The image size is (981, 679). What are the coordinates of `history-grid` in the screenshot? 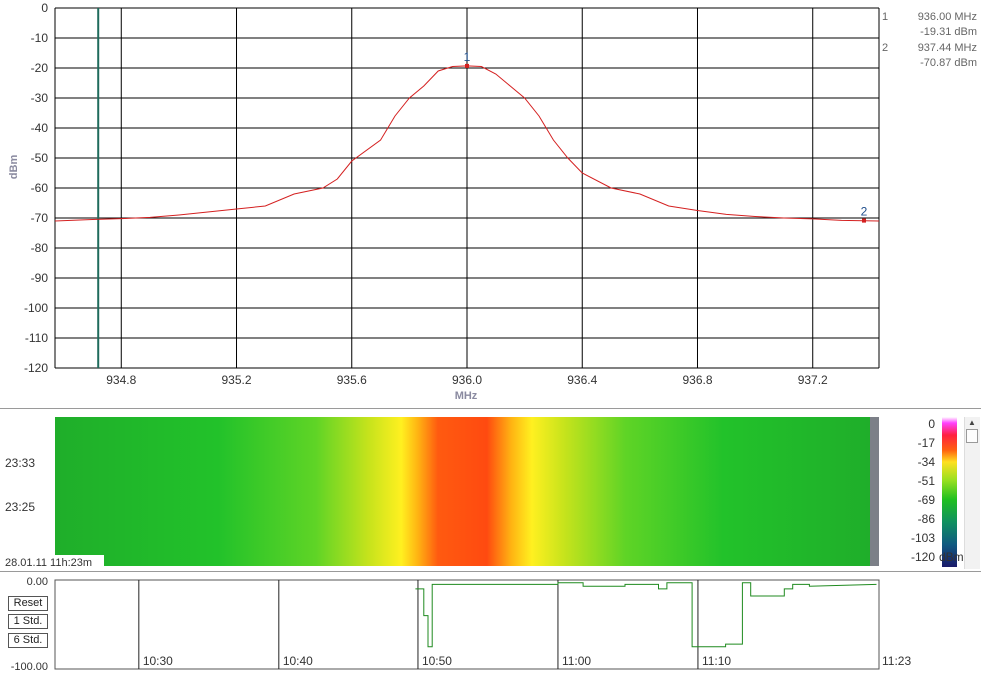 It's located at (418, 624).